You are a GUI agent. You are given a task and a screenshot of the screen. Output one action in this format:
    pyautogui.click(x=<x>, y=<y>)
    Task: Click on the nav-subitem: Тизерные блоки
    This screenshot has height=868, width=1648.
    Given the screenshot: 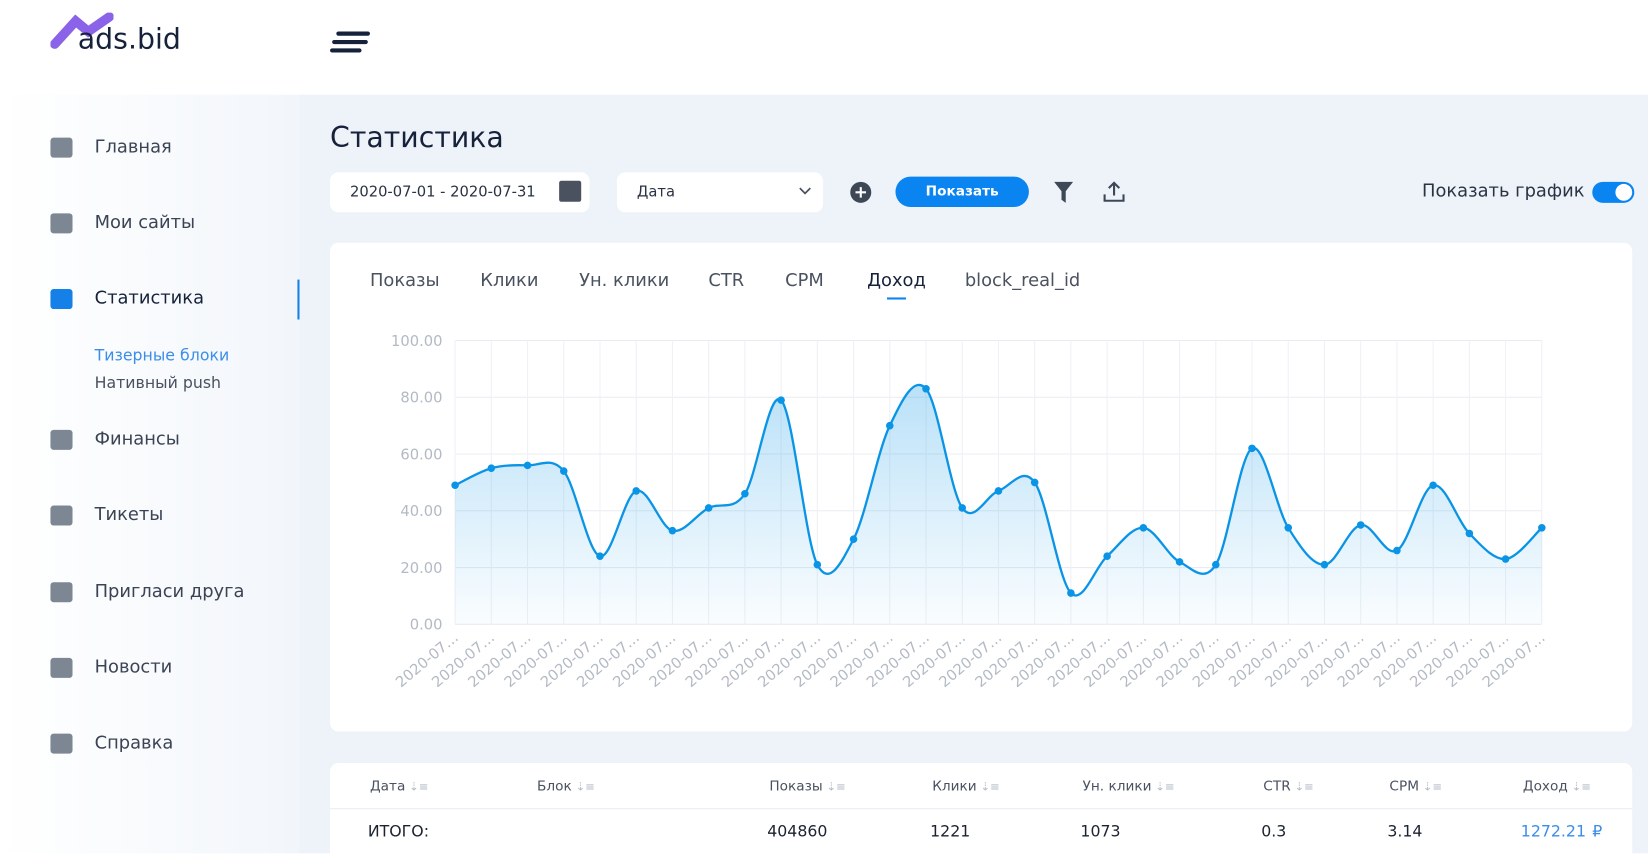 What is the action you would take?
    pyautogui.click(x=162, y=355)
    